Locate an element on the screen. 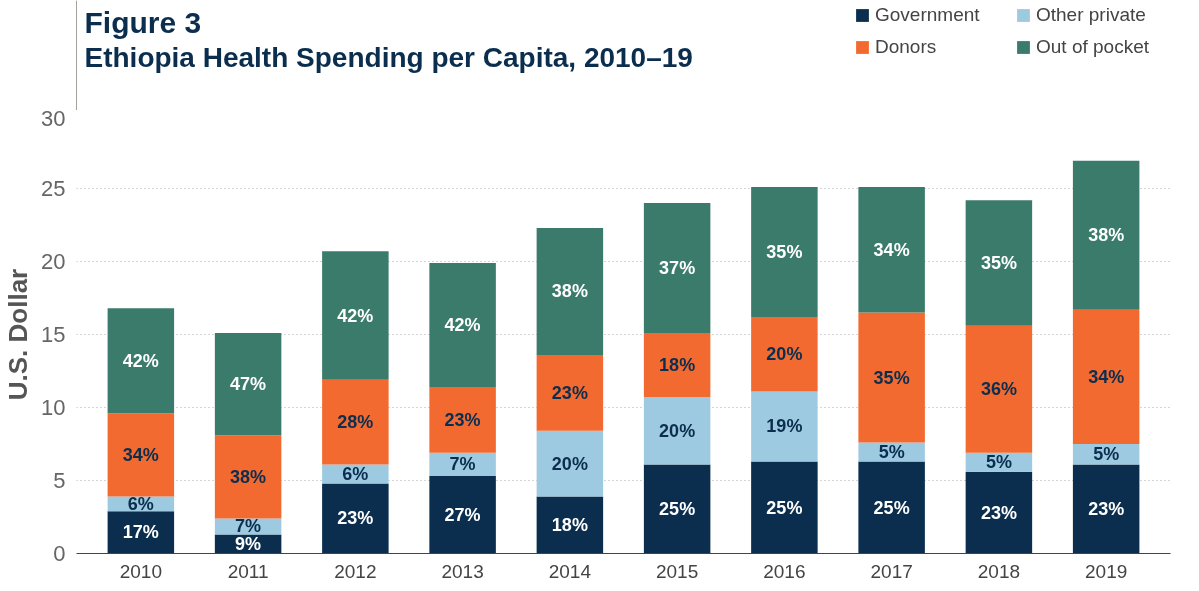  x-tick-label: 2013 is located at coordinates (462, 571).